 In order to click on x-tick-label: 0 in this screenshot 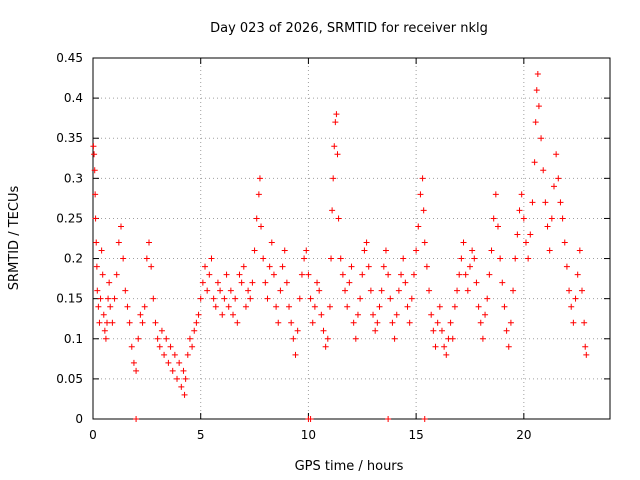, I will do `click(93, 435)`.